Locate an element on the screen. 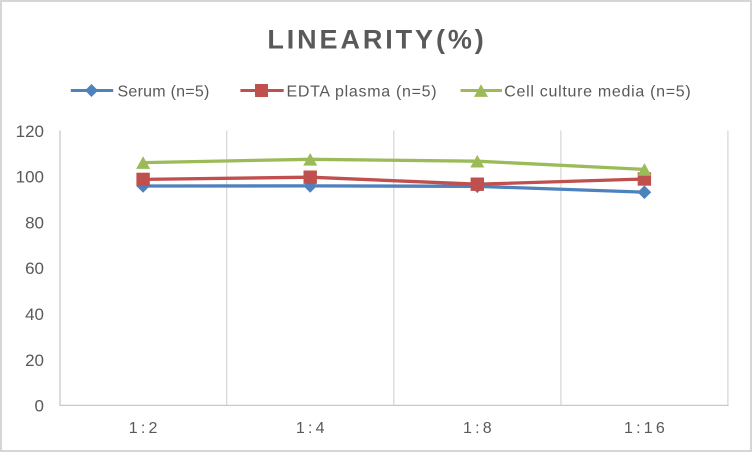  svg-text: 40 is located at coordinates (34, 314).